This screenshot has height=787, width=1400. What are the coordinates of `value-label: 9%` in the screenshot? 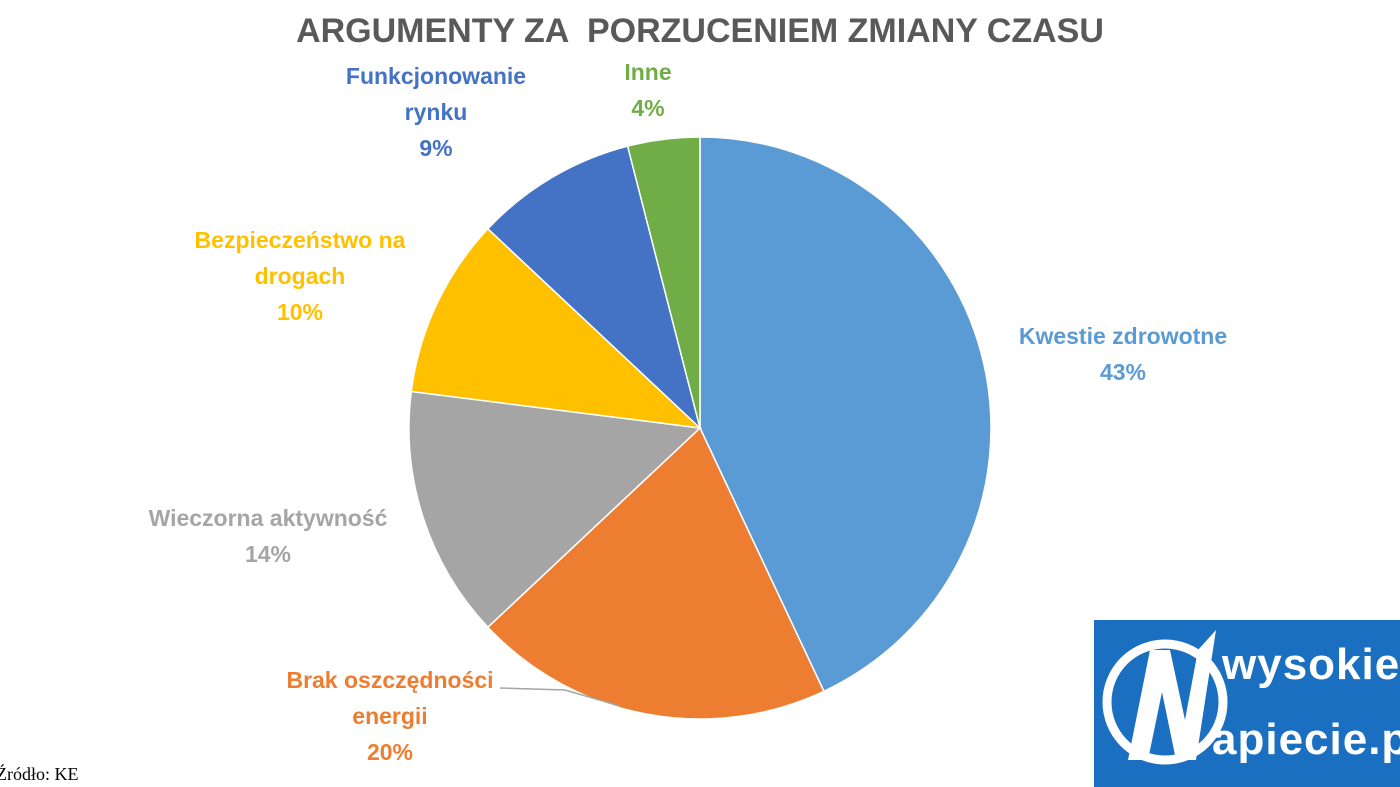 It's located at (436, 148).